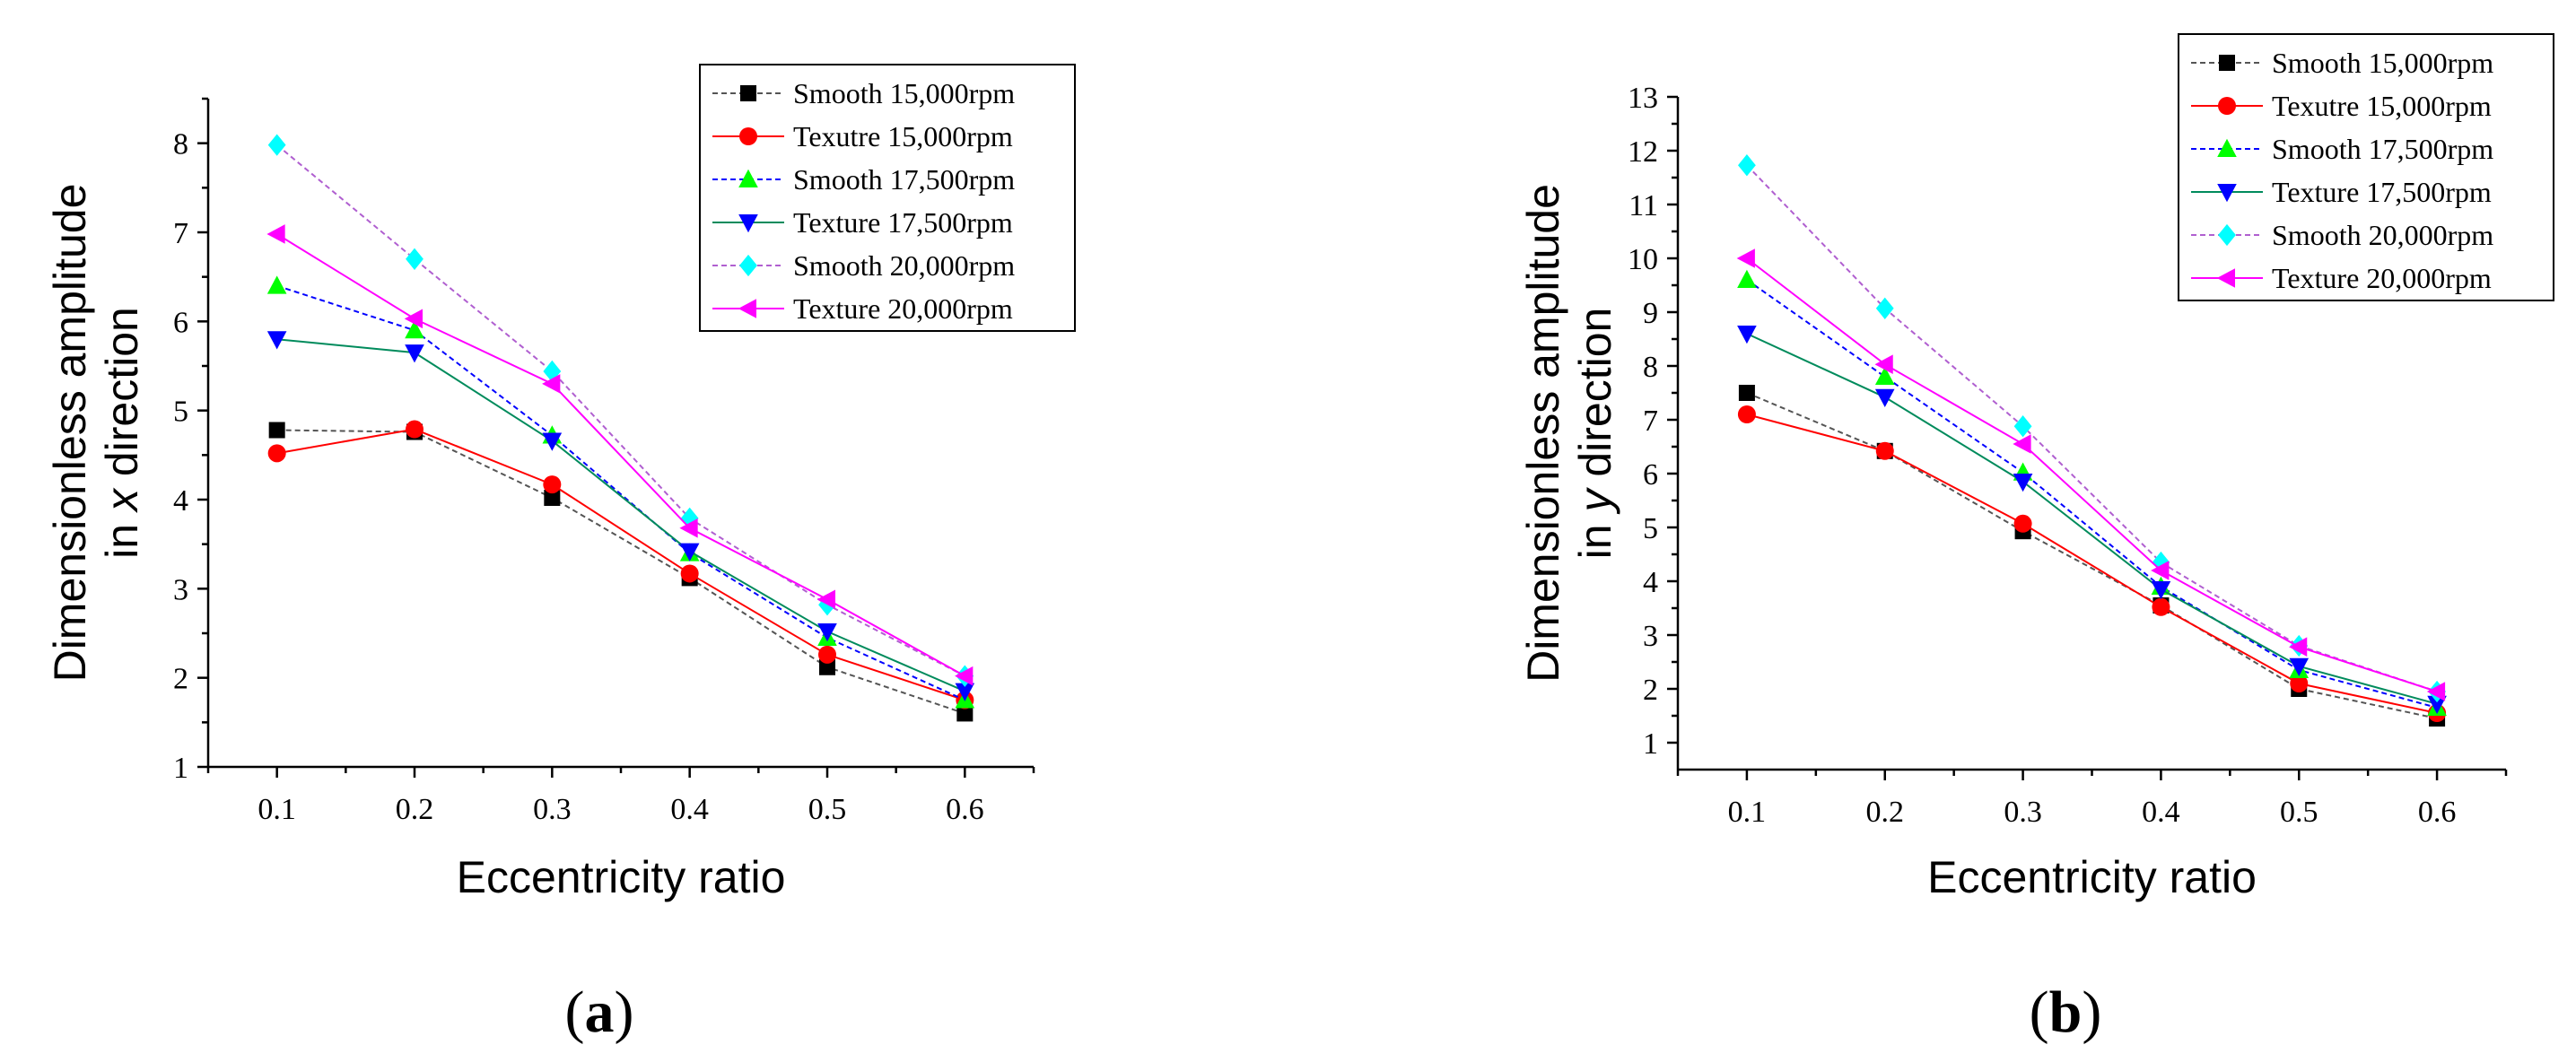  I want to click on chart-a-legend-label: Texture 17,500rpm, so click(903, 222).